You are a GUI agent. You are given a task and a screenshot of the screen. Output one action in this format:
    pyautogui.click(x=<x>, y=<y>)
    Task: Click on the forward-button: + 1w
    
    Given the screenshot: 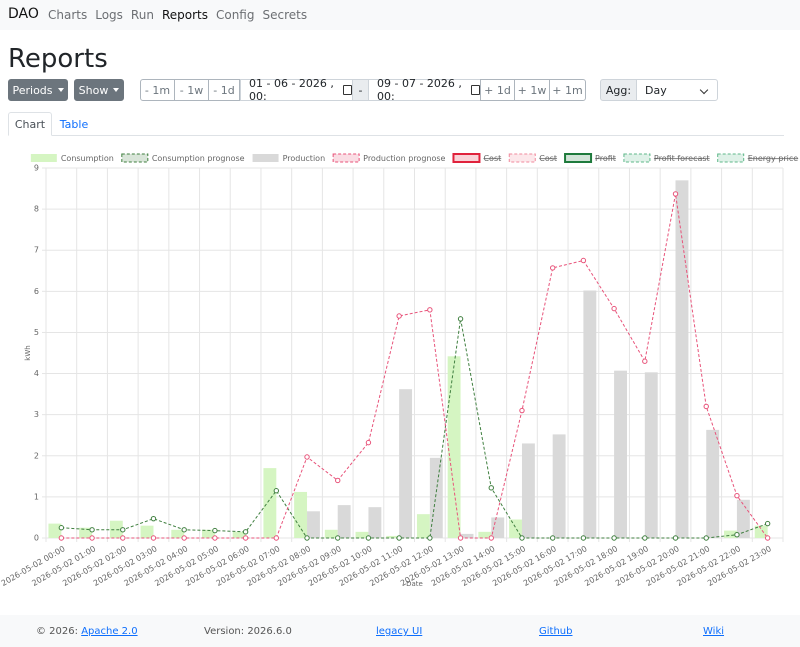 What is the action you would take?
    pyautogui.click(x=532, y=90)
    